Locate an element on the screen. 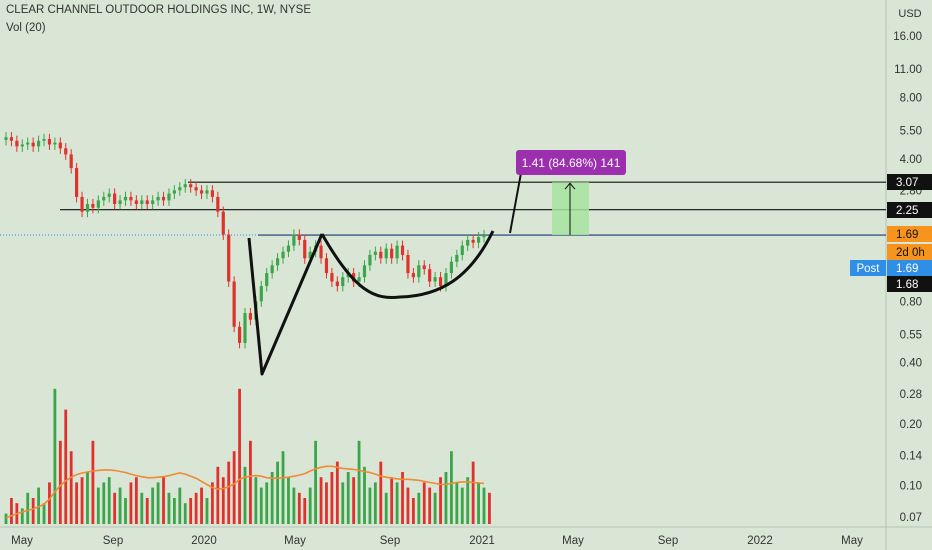  price-tag-label: 1.69 is located at coordinates (907, 269).